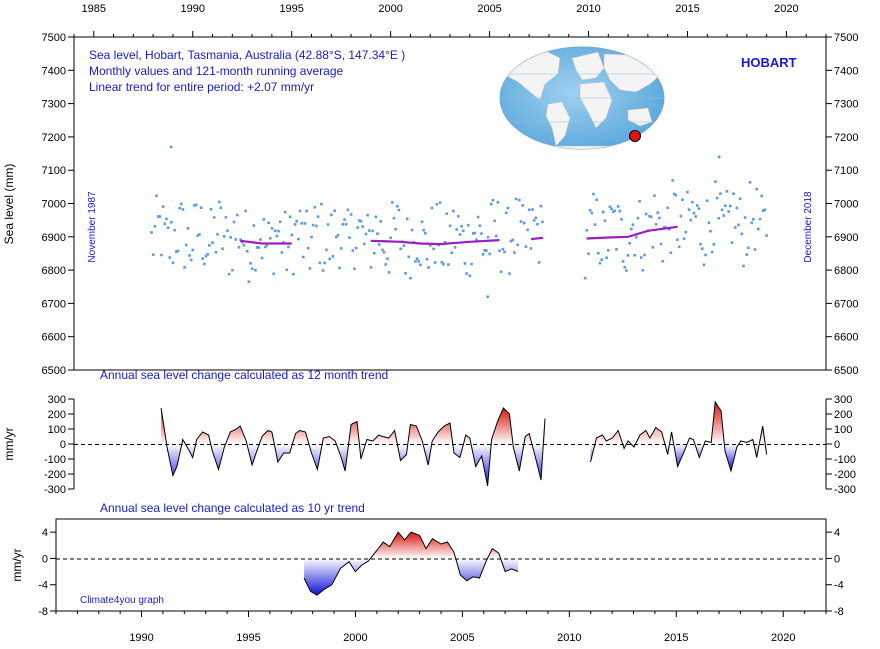  What do you see at coordinates (57, 415) in the screenshot?
I see `panel2-y-tick-label-left: 200` at bounding box center [57, 415].